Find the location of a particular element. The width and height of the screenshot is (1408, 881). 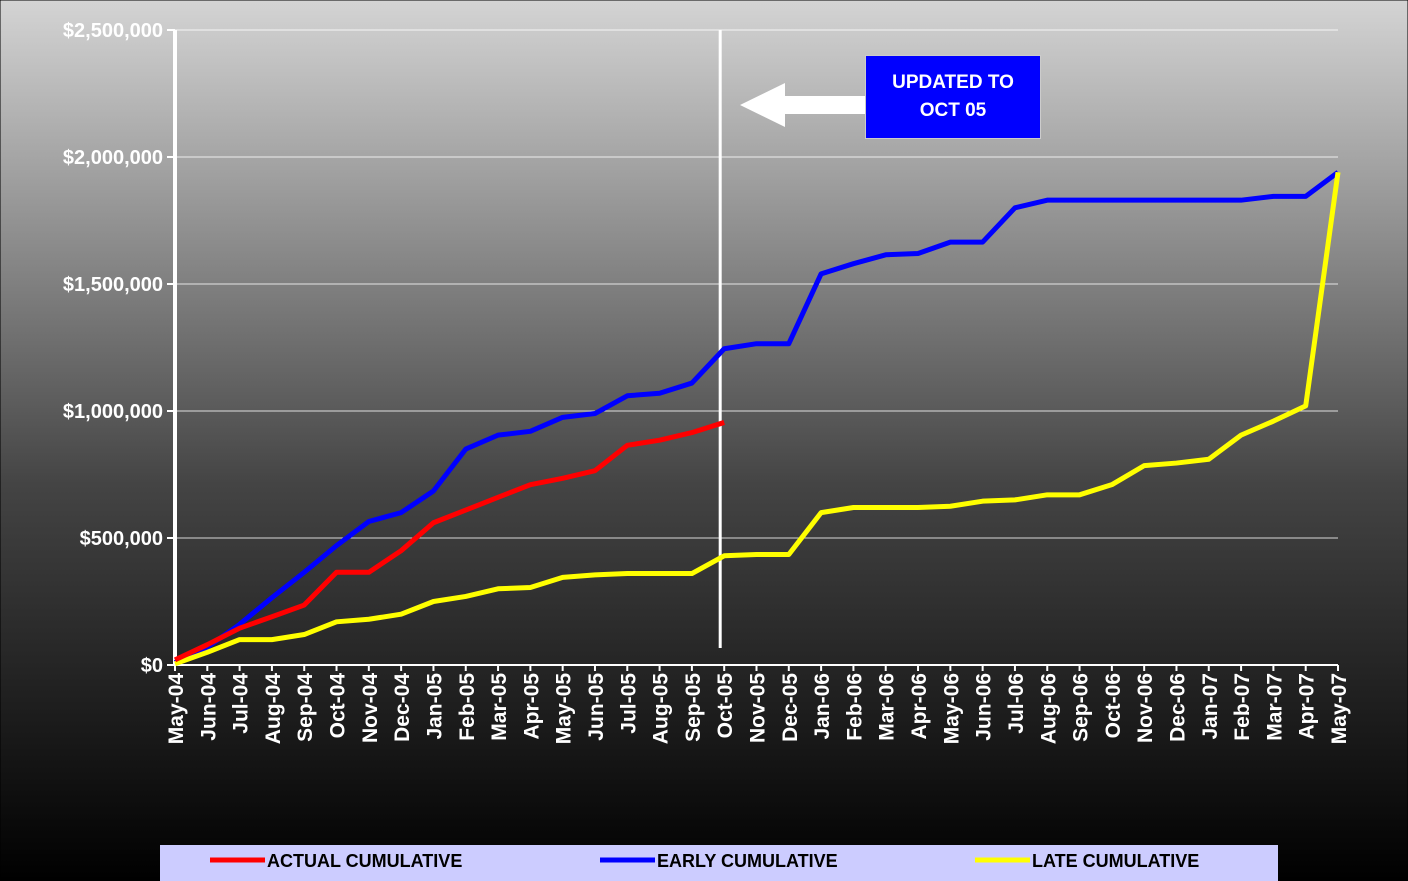

x-tick-label: Dec-05 is located at coordinates (790, 707).